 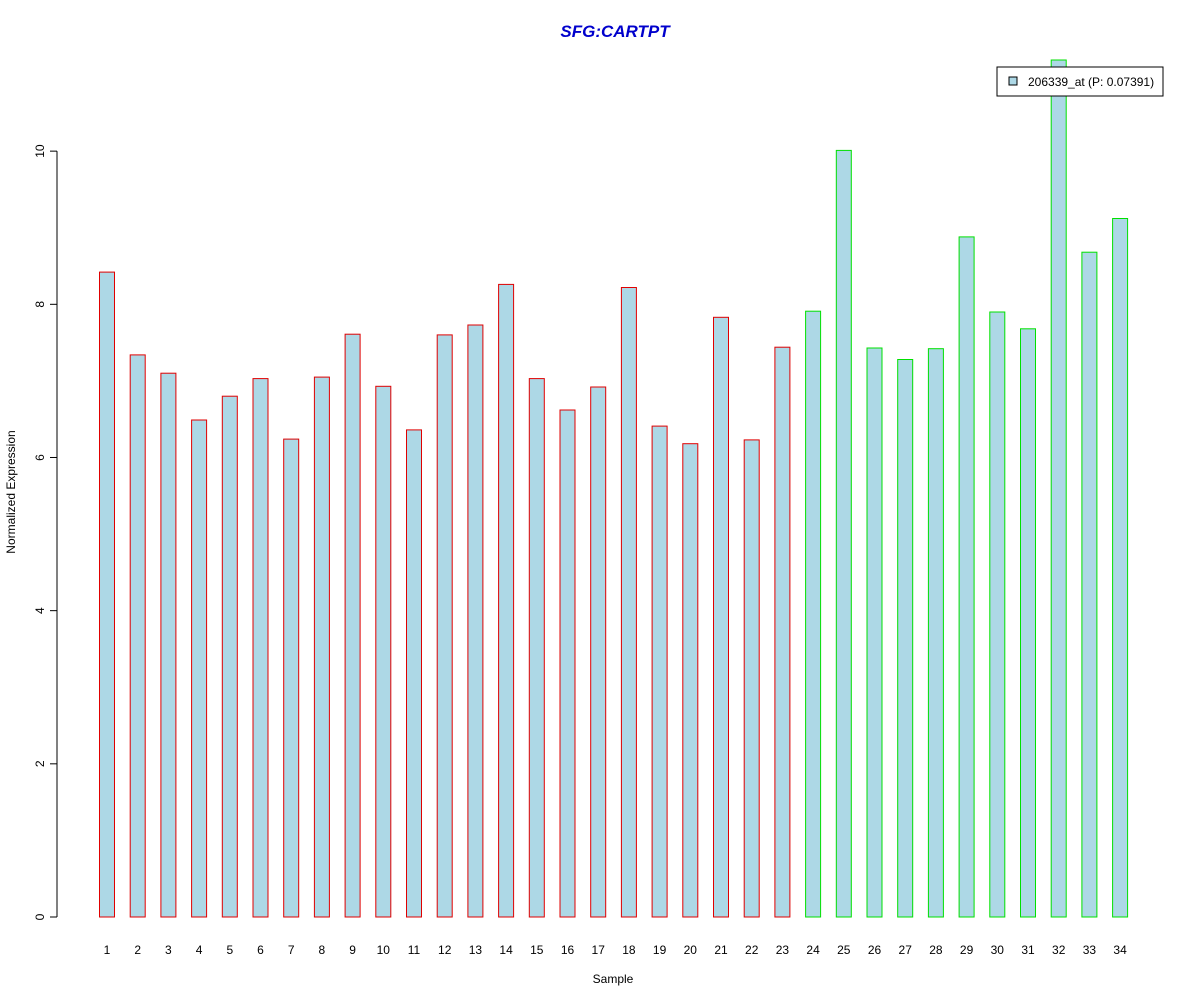 I want to click on x-tick-label: 19, so click(x=660, y=950).